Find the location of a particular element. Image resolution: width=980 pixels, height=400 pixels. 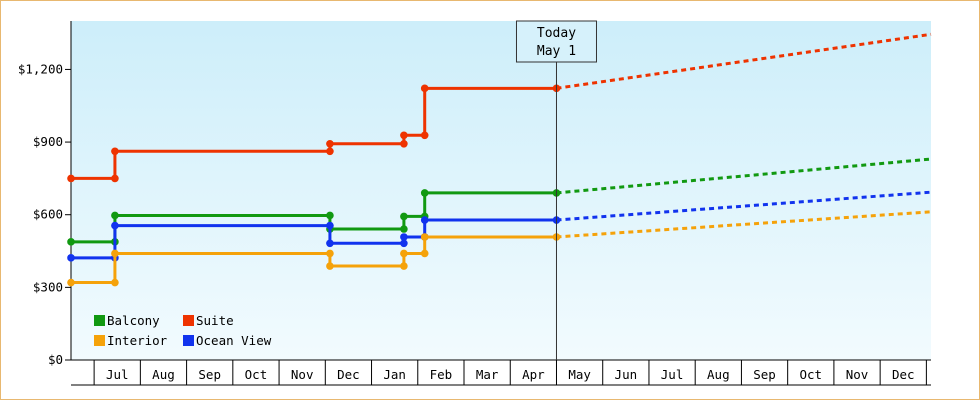

legend-label-interior: Interior is located at coordinates (137, 340).